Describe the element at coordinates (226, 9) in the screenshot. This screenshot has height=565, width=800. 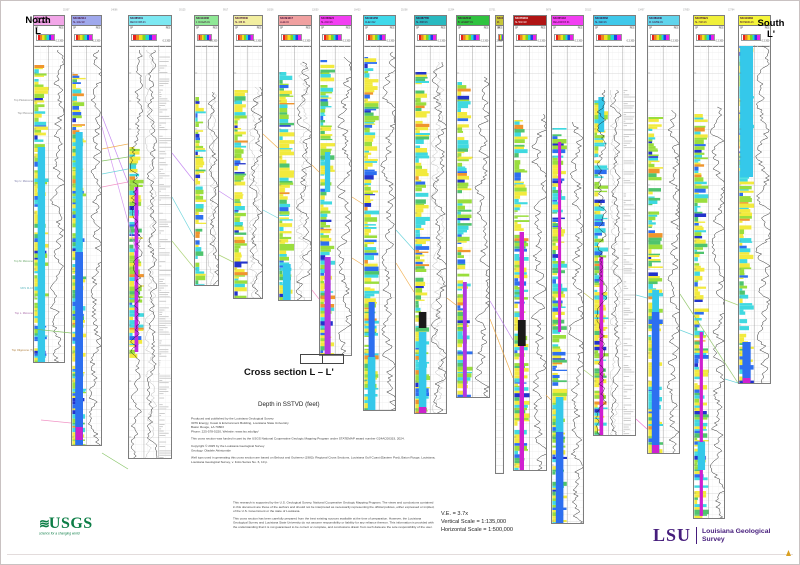
I see `distance-label: 9917` at that location.